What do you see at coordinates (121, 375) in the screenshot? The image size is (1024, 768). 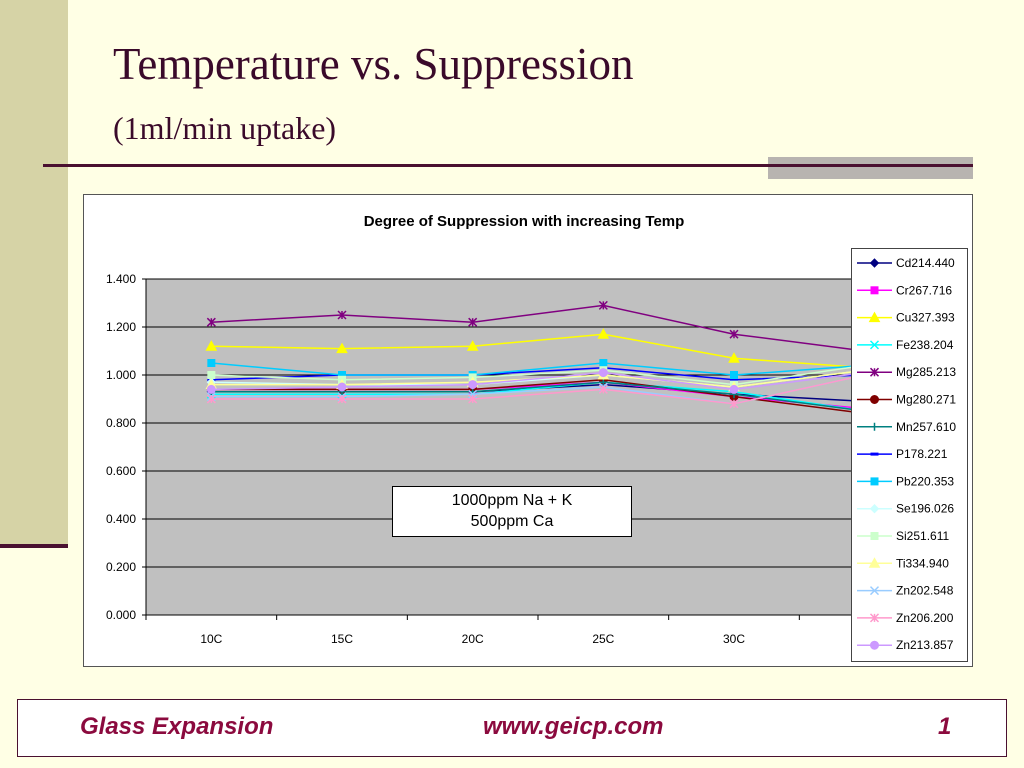 I see `y-tick-label: 1.000` at bounding box center [121, 375].